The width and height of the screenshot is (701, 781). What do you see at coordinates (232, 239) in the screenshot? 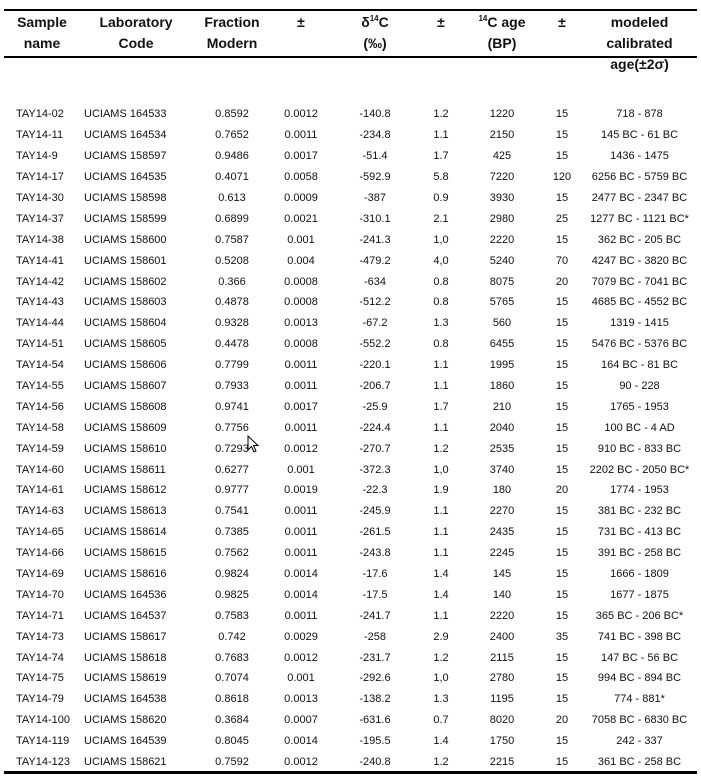
I see `cell-fraction-modern: 0.7587` at bounding box center [232, 239].